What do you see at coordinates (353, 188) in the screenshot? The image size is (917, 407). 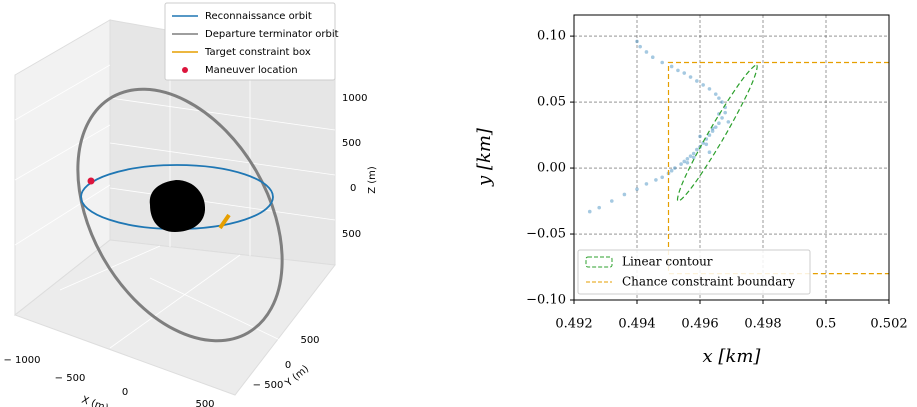 I see `z-tick-label: 0` at bounding box center [353, 188].